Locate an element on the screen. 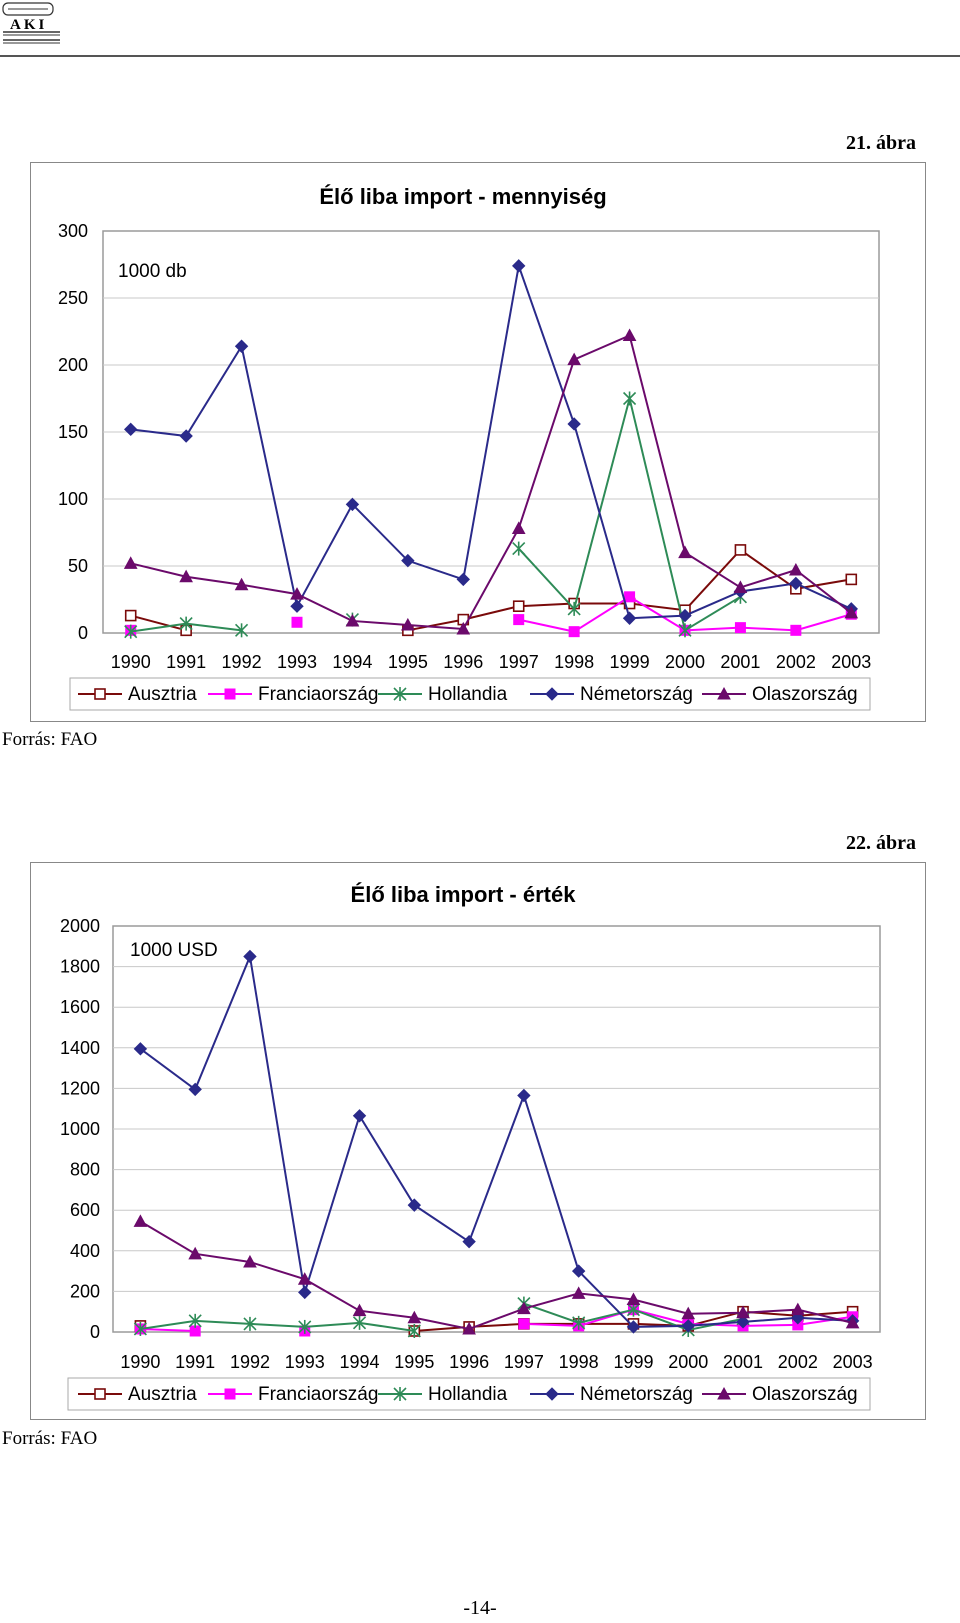  y-tick-label: 1400 is located at coordinates (80, 1048).